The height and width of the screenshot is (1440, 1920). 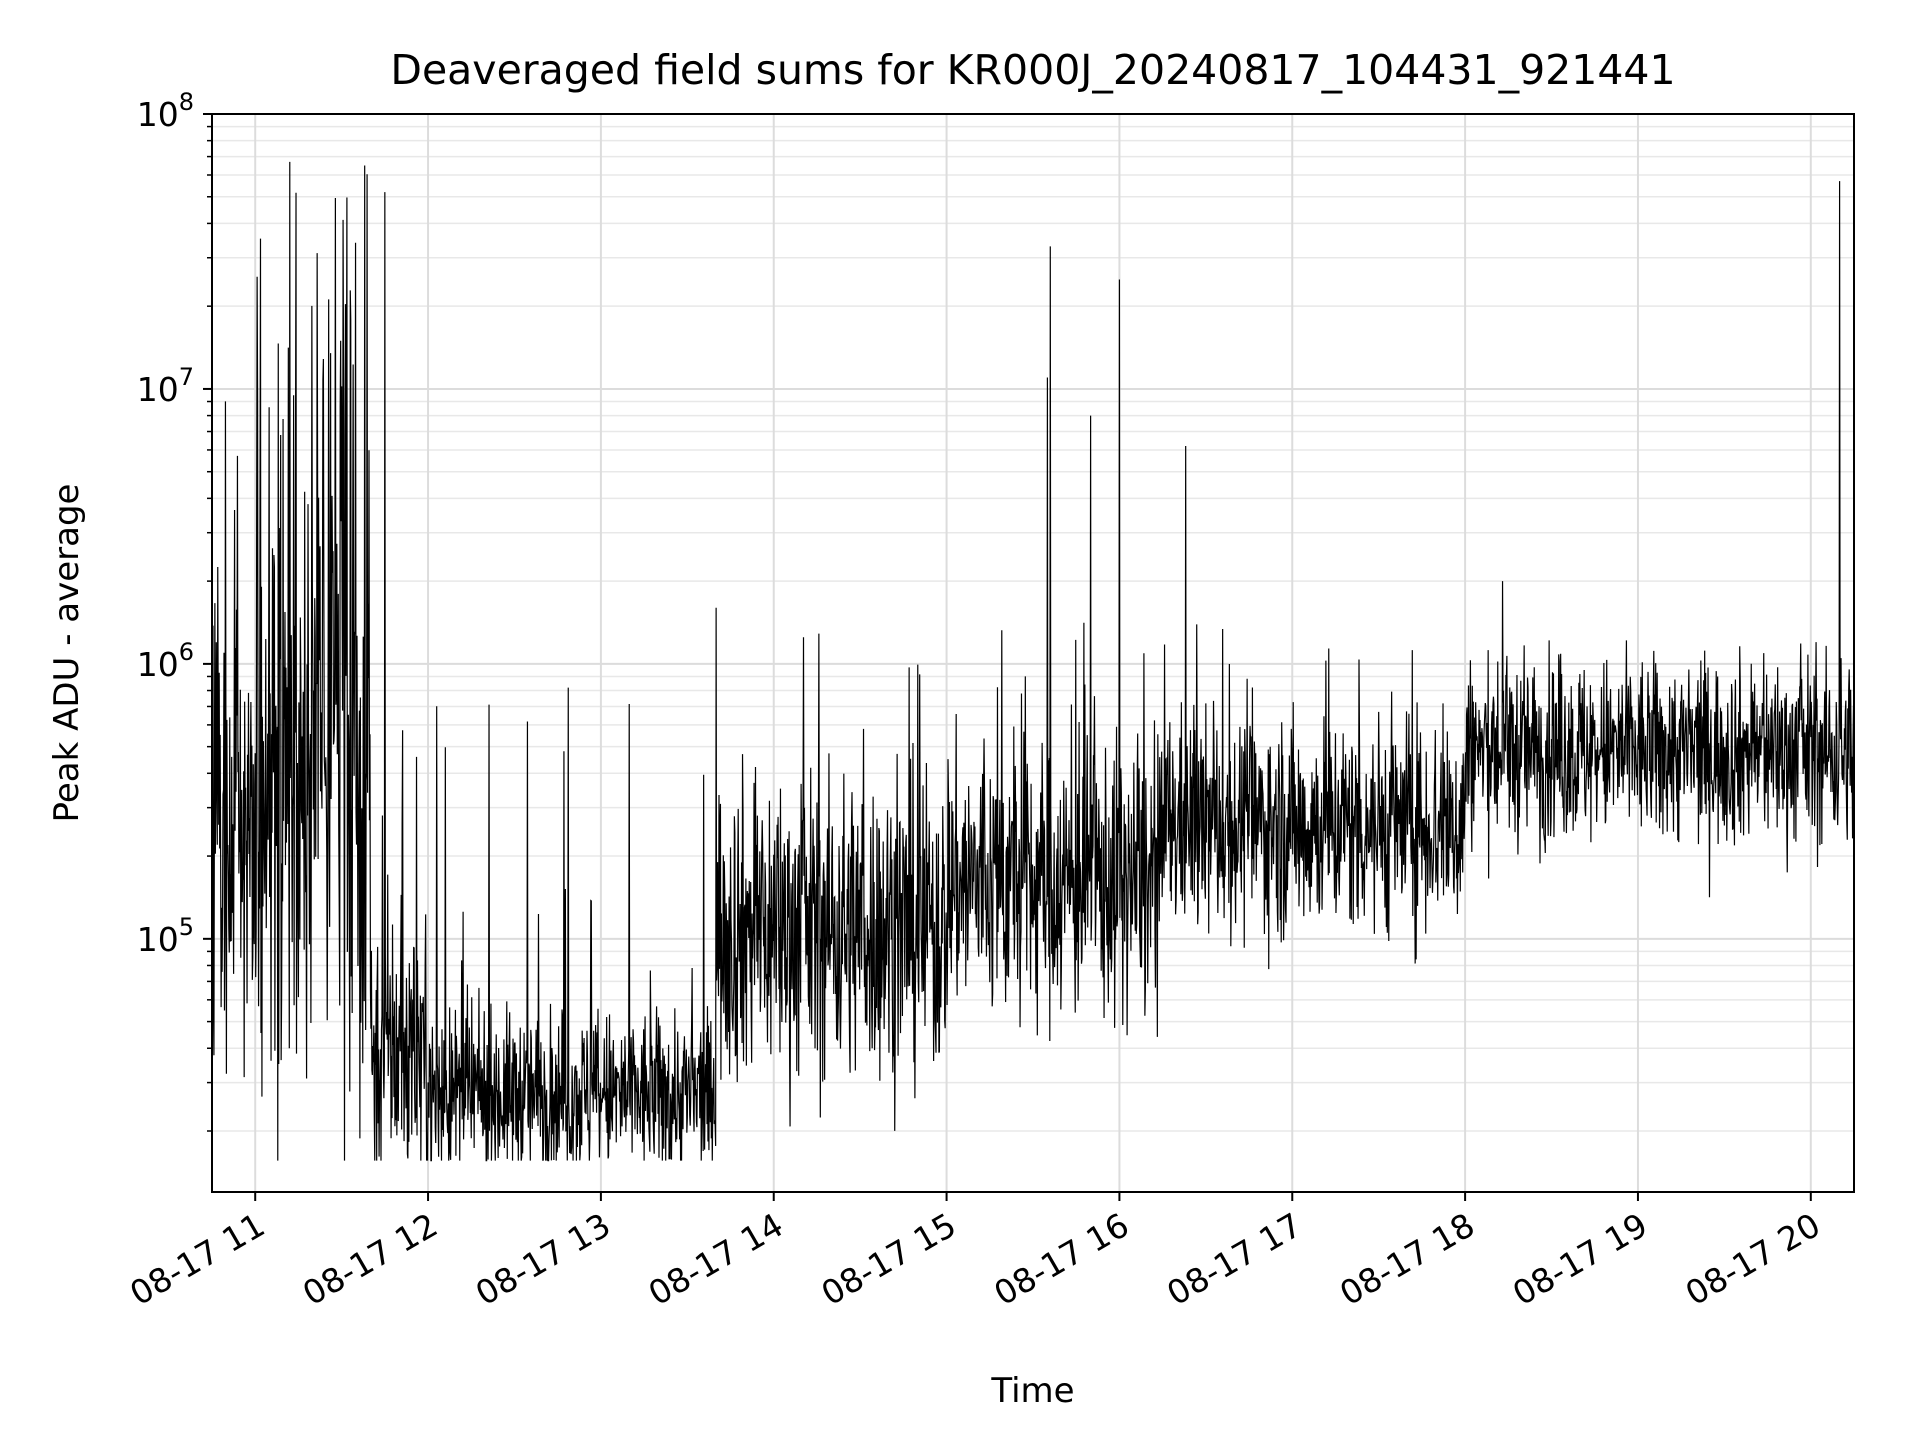 I want to click on y-tick-label: 10⁵, so click(x=165, y=936).